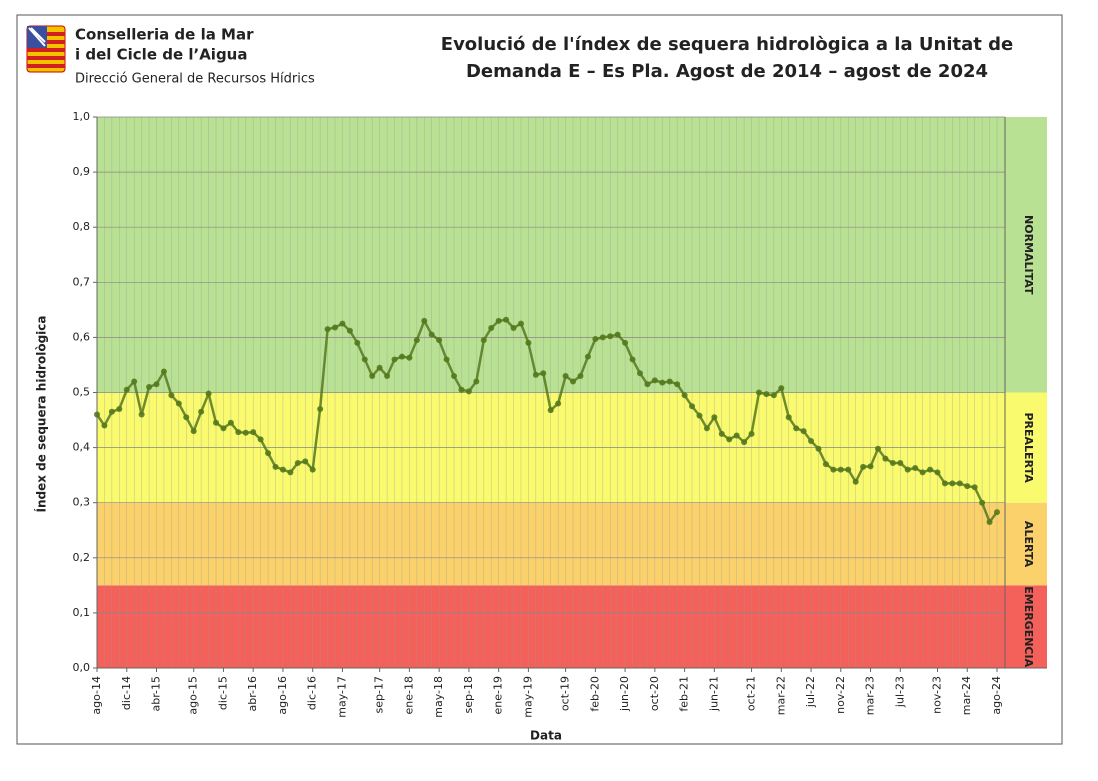 The width and height of the screenshot is (1098, 781). Describe the element at coordinates (936, 695) in the screenshot. I see `x-tick-label: nov-23` at that location.